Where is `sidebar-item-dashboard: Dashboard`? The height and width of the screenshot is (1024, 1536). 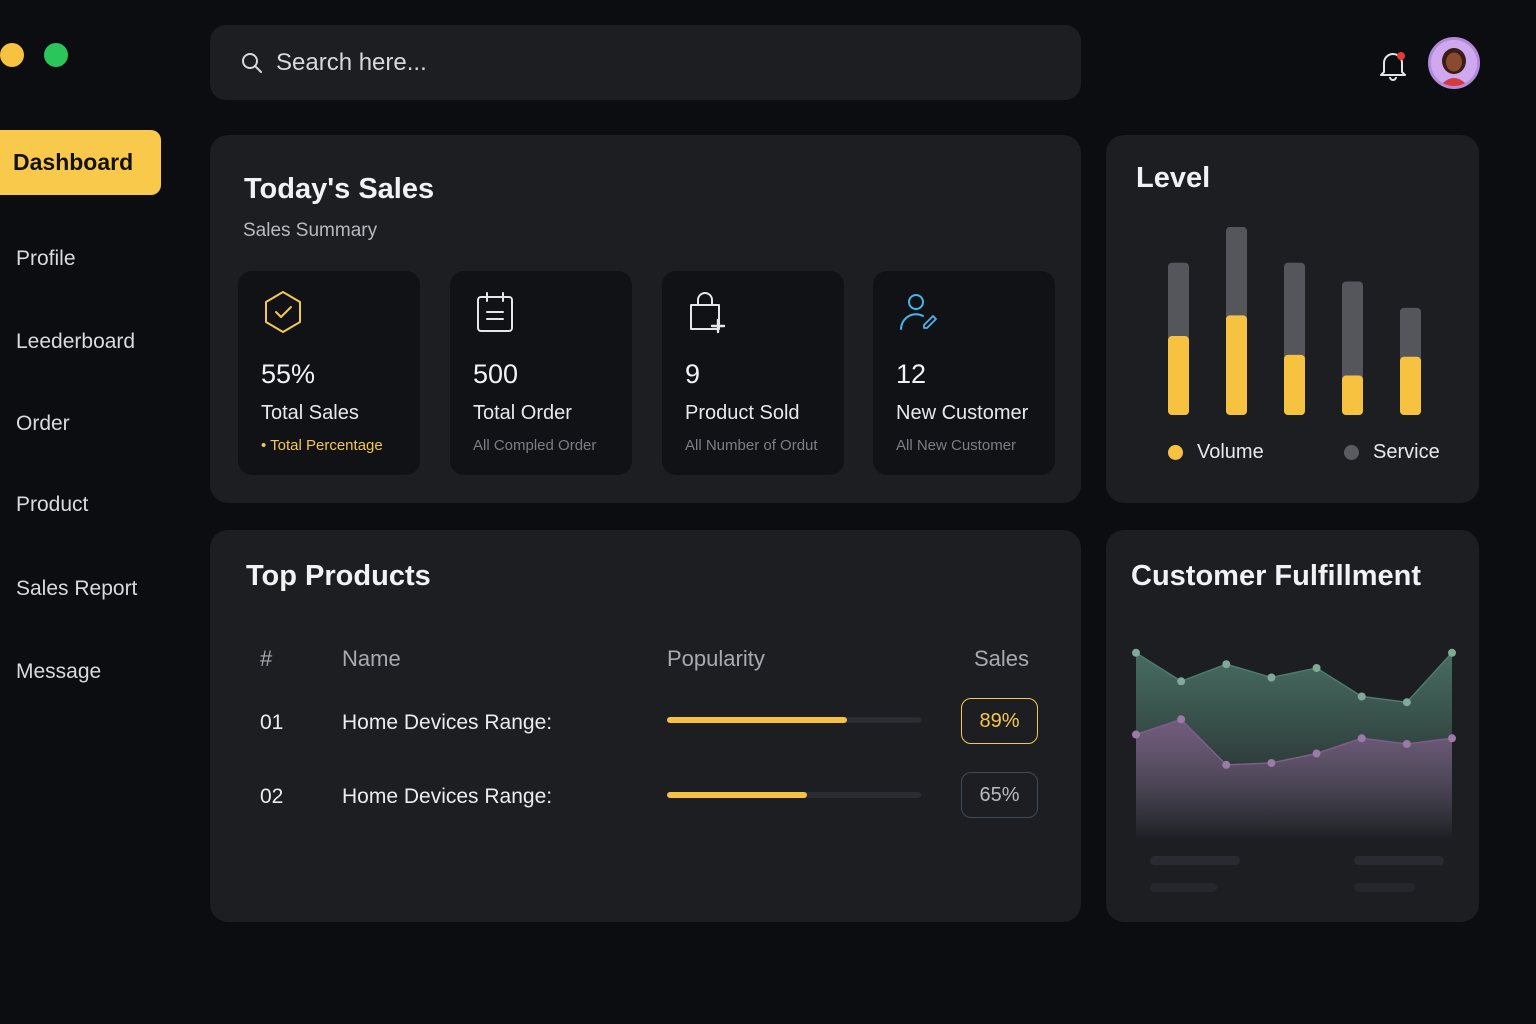 sidebar-item-dashboard: Dashboard is located at coordinates (80, 162).